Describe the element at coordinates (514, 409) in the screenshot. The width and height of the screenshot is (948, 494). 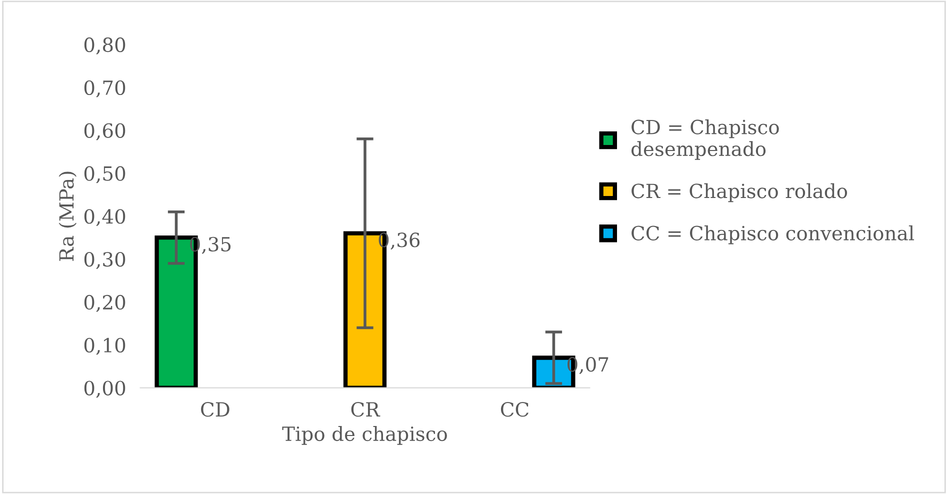
I see `x-tick-label: CC` at that location.